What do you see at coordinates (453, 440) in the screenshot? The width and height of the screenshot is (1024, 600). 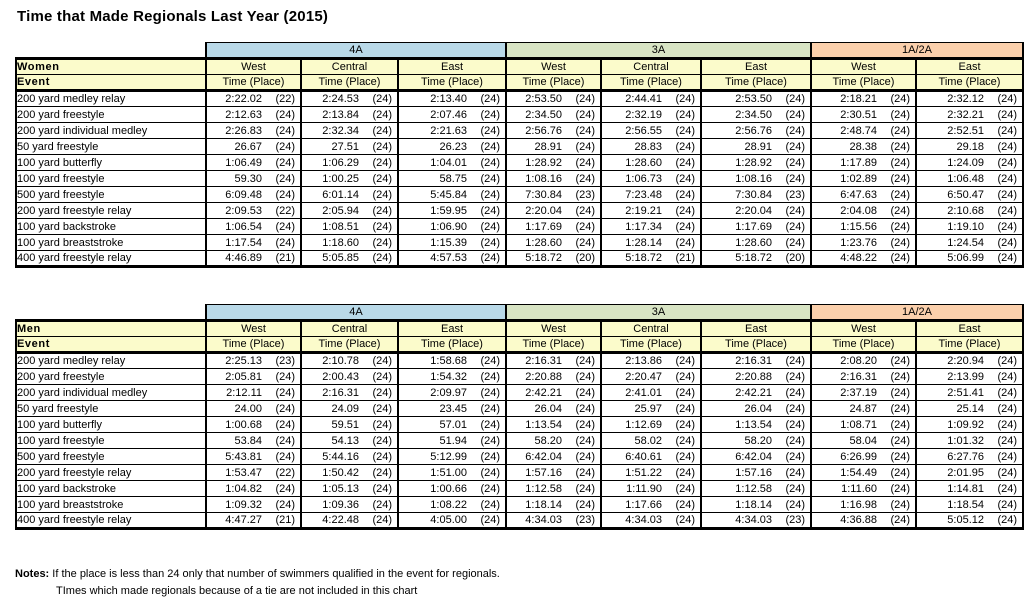 I see `time-value: 51.94` at bounding box center [453, 440].